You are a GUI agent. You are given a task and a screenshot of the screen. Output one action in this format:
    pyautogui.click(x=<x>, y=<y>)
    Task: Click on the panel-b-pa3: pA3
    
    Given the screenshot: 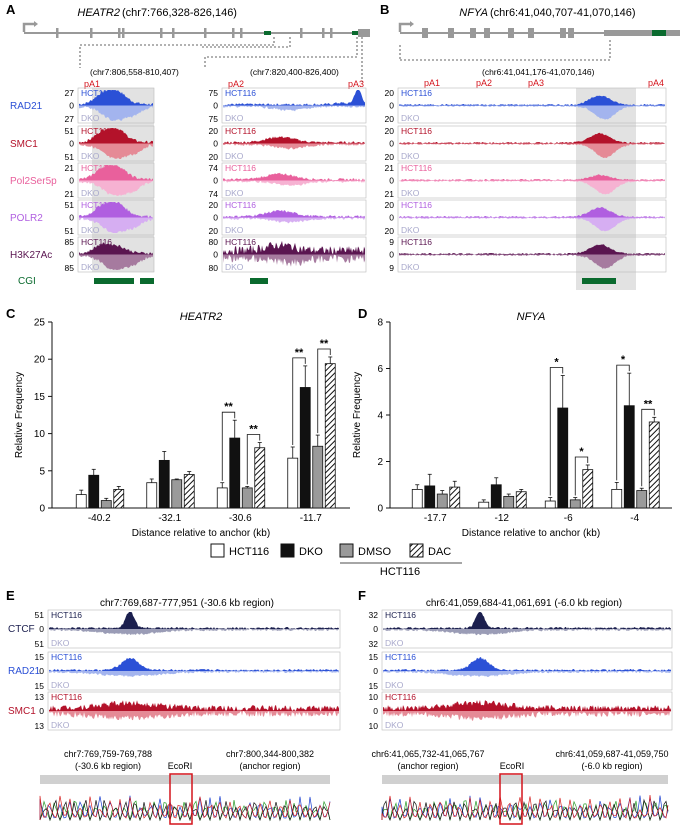 What is the action you would take?
    pyautogui.click(x=536, y=83)
    